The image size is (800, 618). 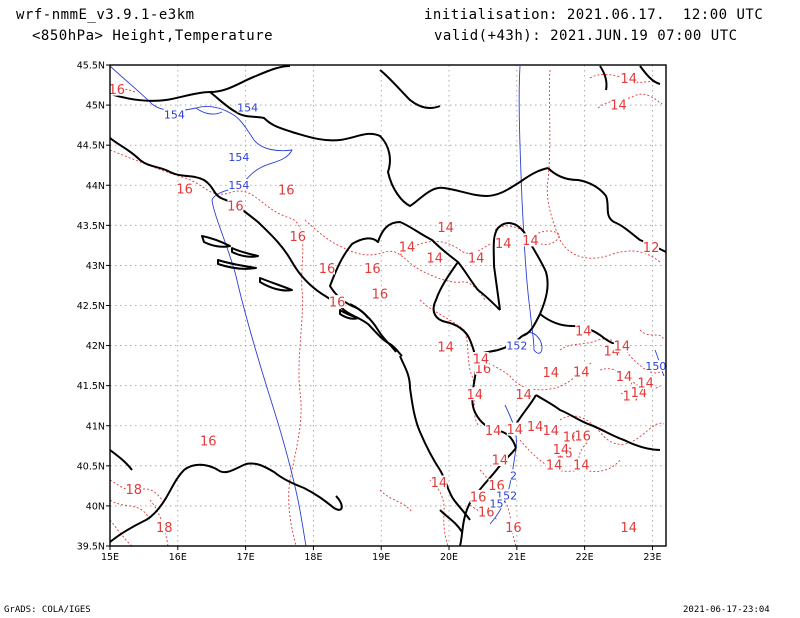 I want to click on lon-tick-label: 17E, so click(x=246, y=557).